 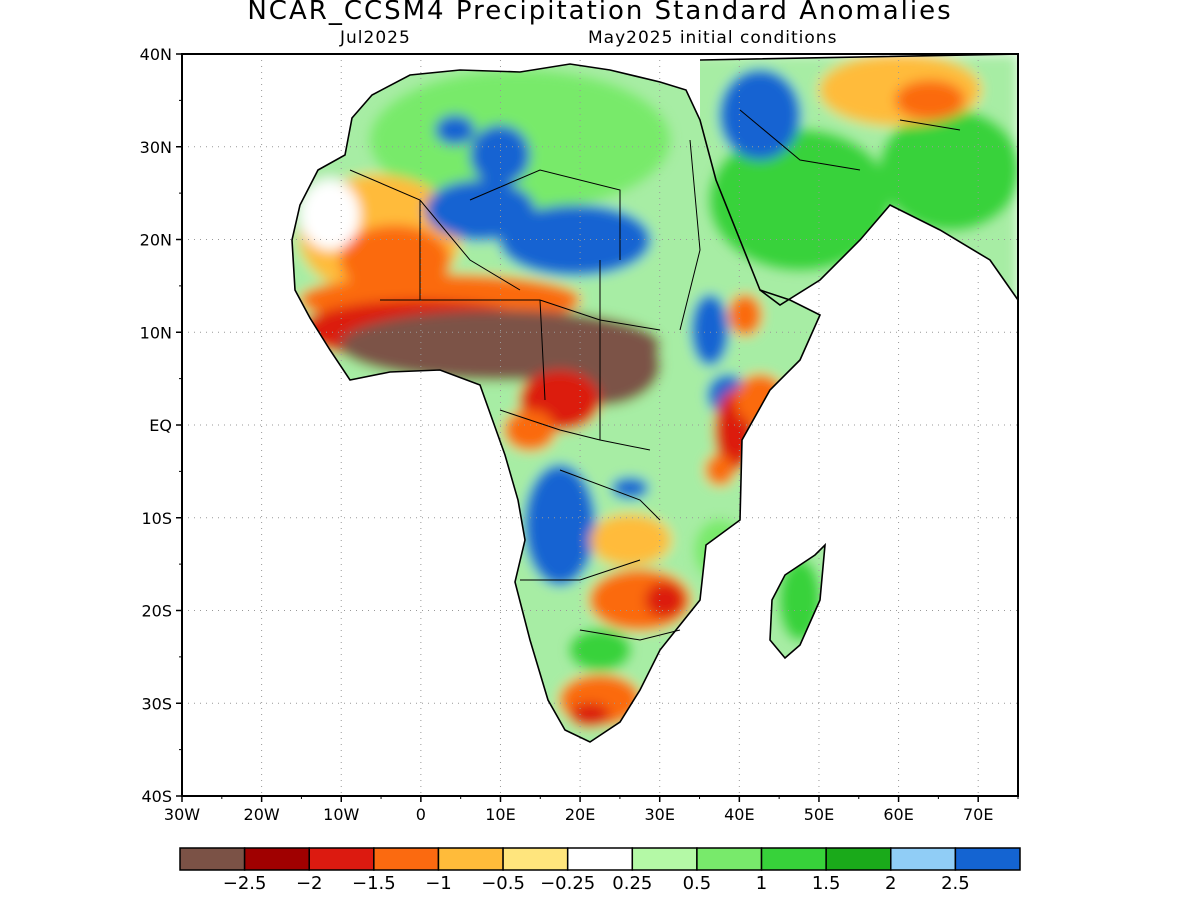 I want to click on lat-tick-label: 40N, so click(x=156, y=54).